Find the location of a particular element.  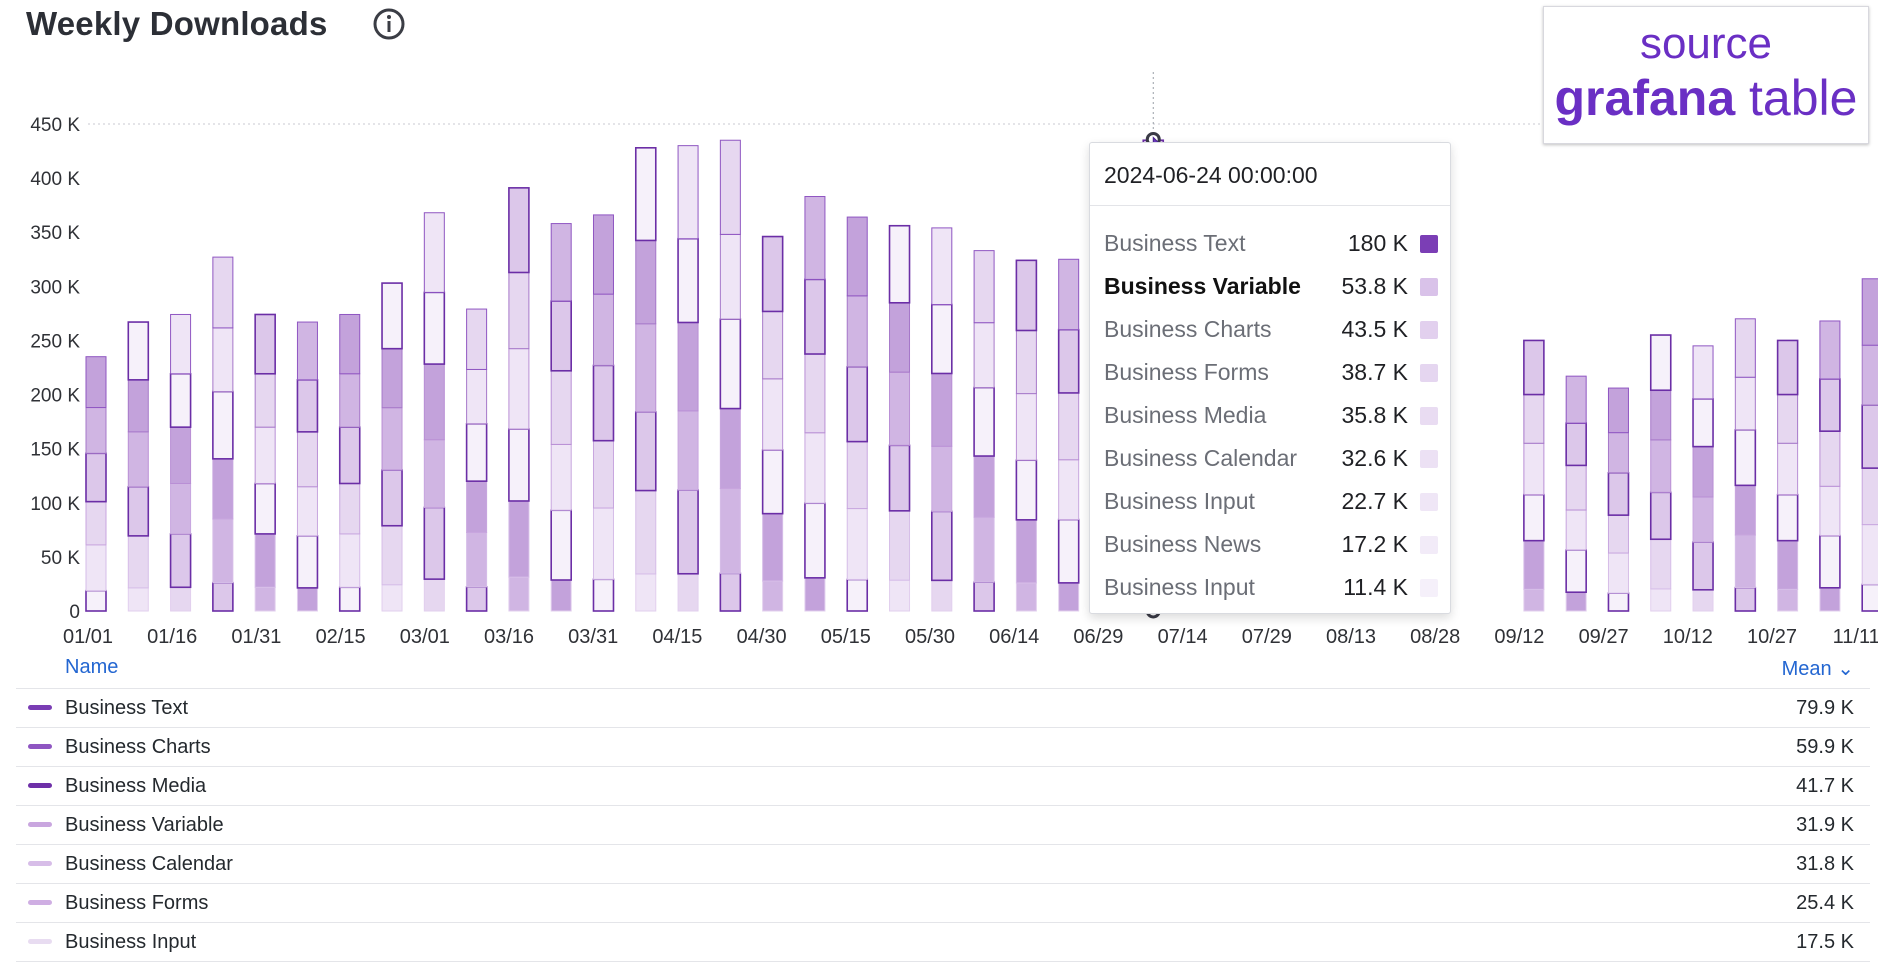

source-logo: source grafana table is located at coordinates (1706, 75).